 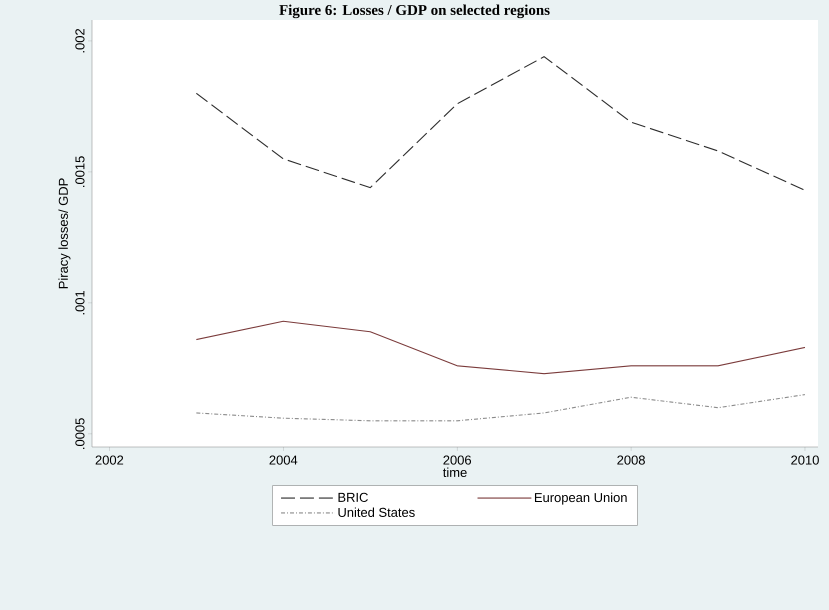 What do you see at coordinates (353, 497) in the screenshot?
I see `legend-label: BRIC` at bounding box center [353, 497].